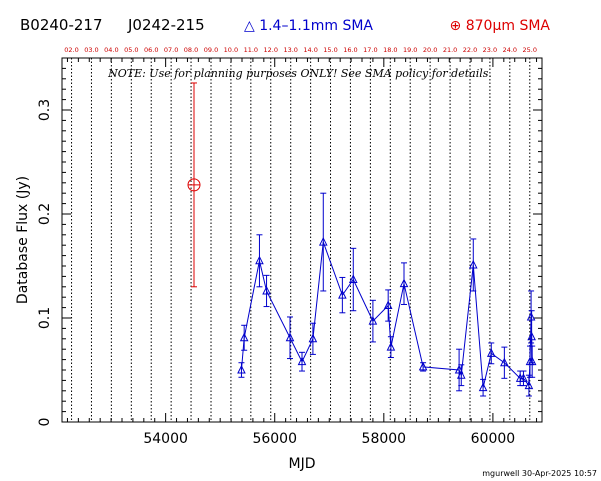 This screenshot has width=601, height=481. What do you see at coordinates (191, 50) in the screenshot?
I see `top-axis-label: 08.0` at bounding box center [191, 50].